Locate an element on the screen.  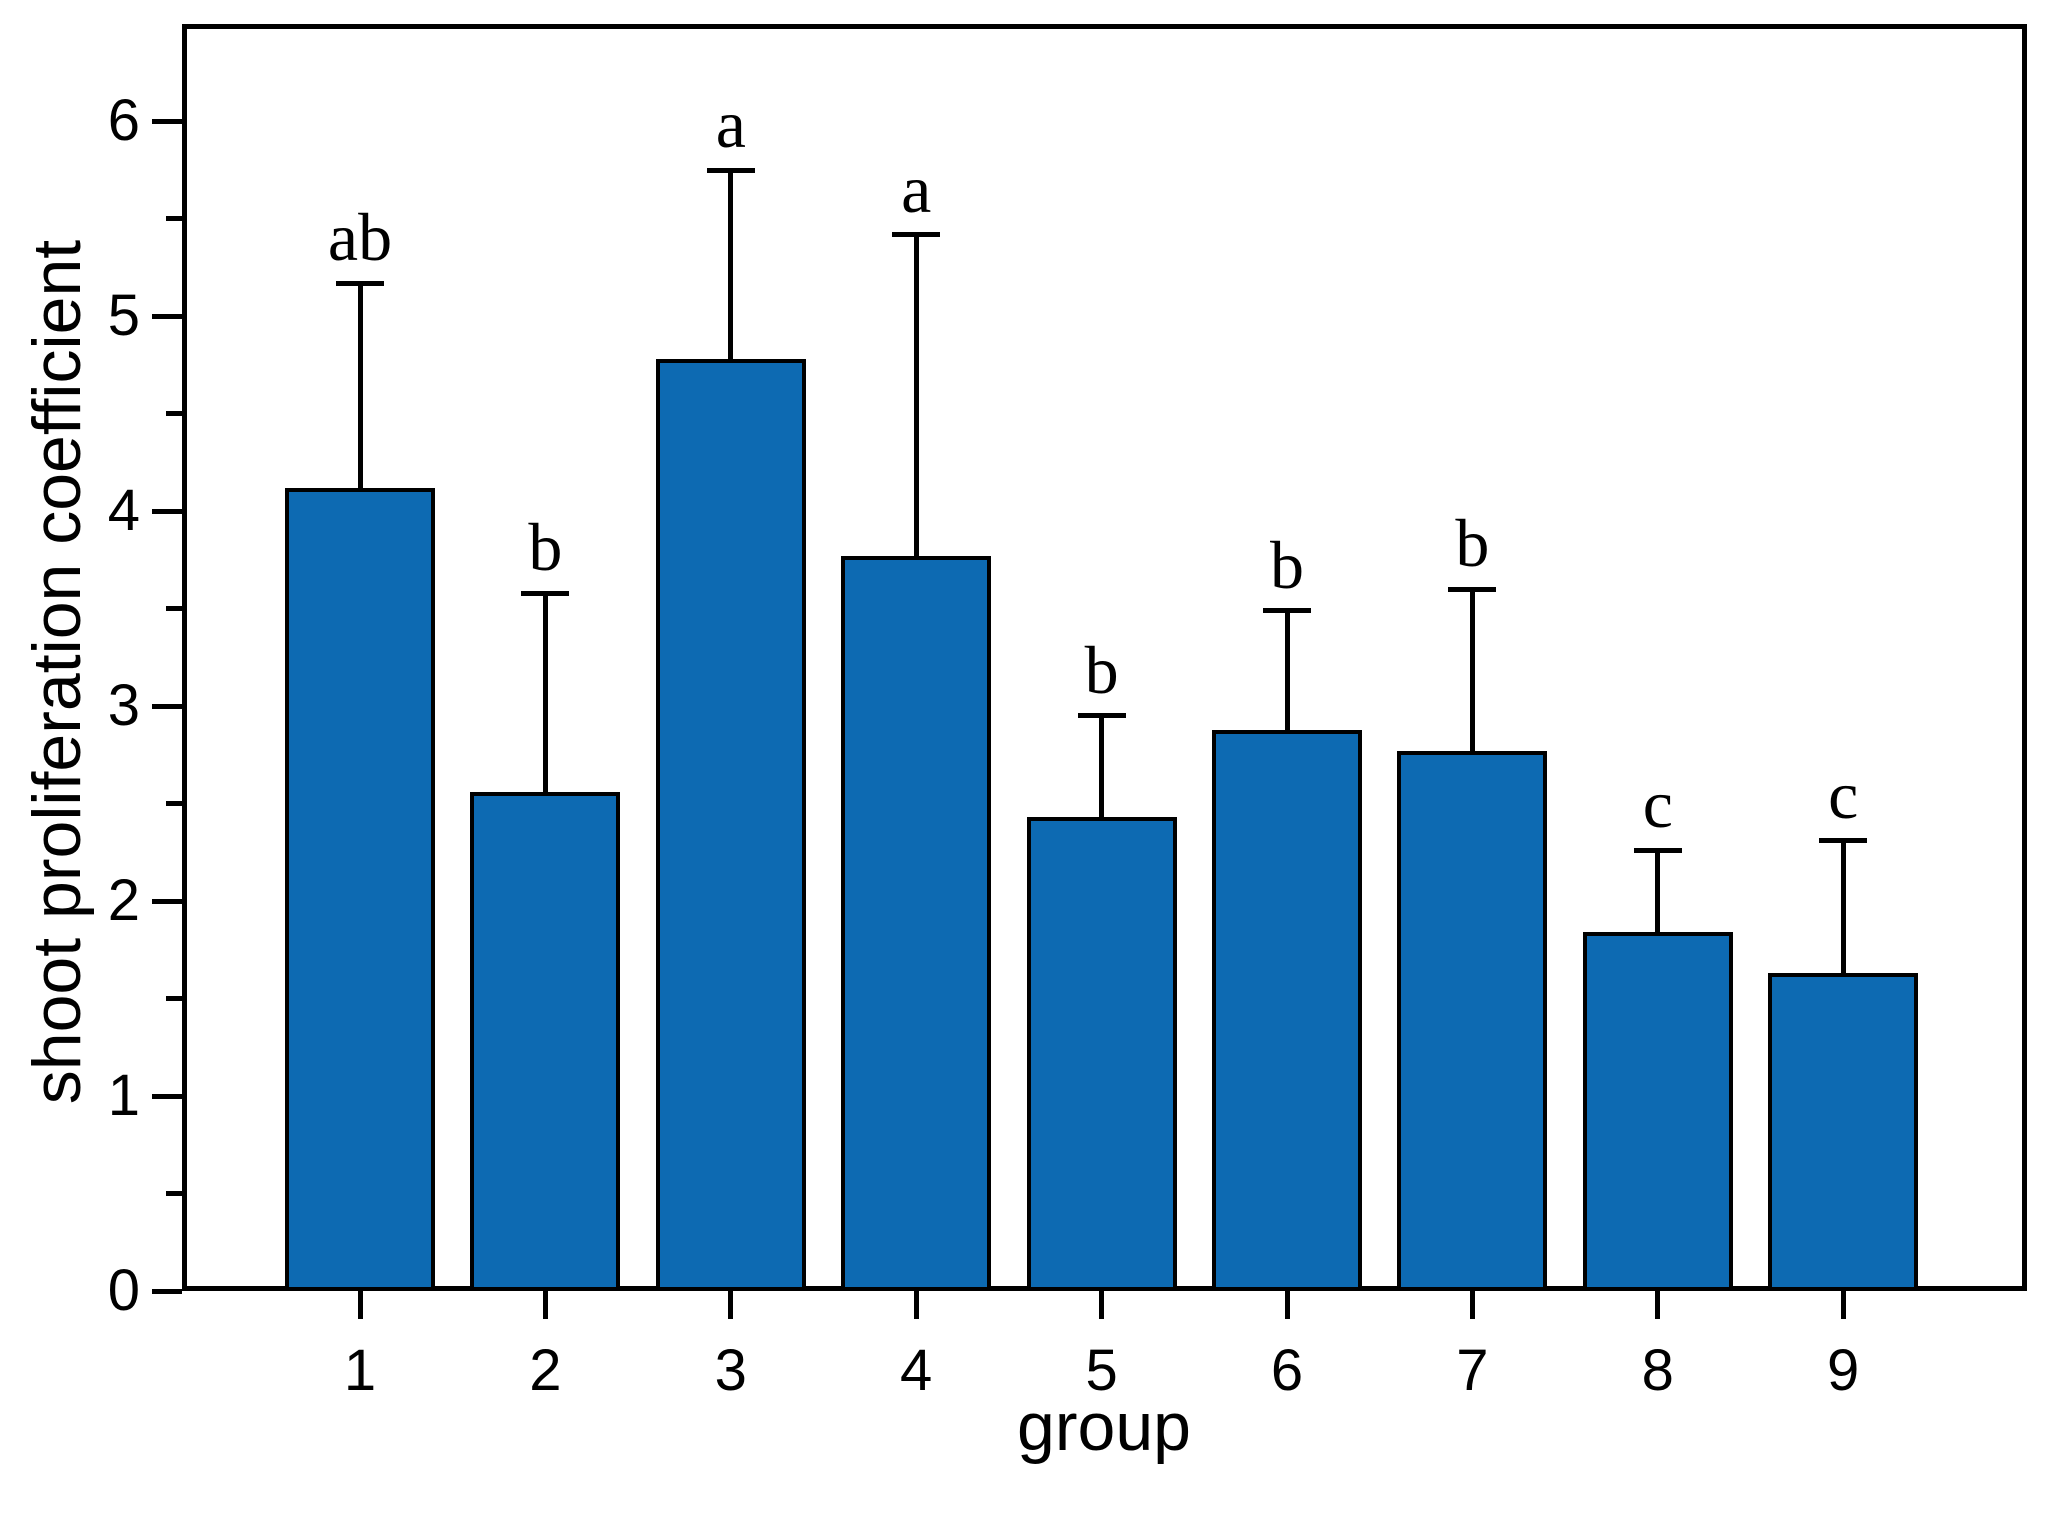
x-tick-label: 6 is located at coordinates (1287, 1370).